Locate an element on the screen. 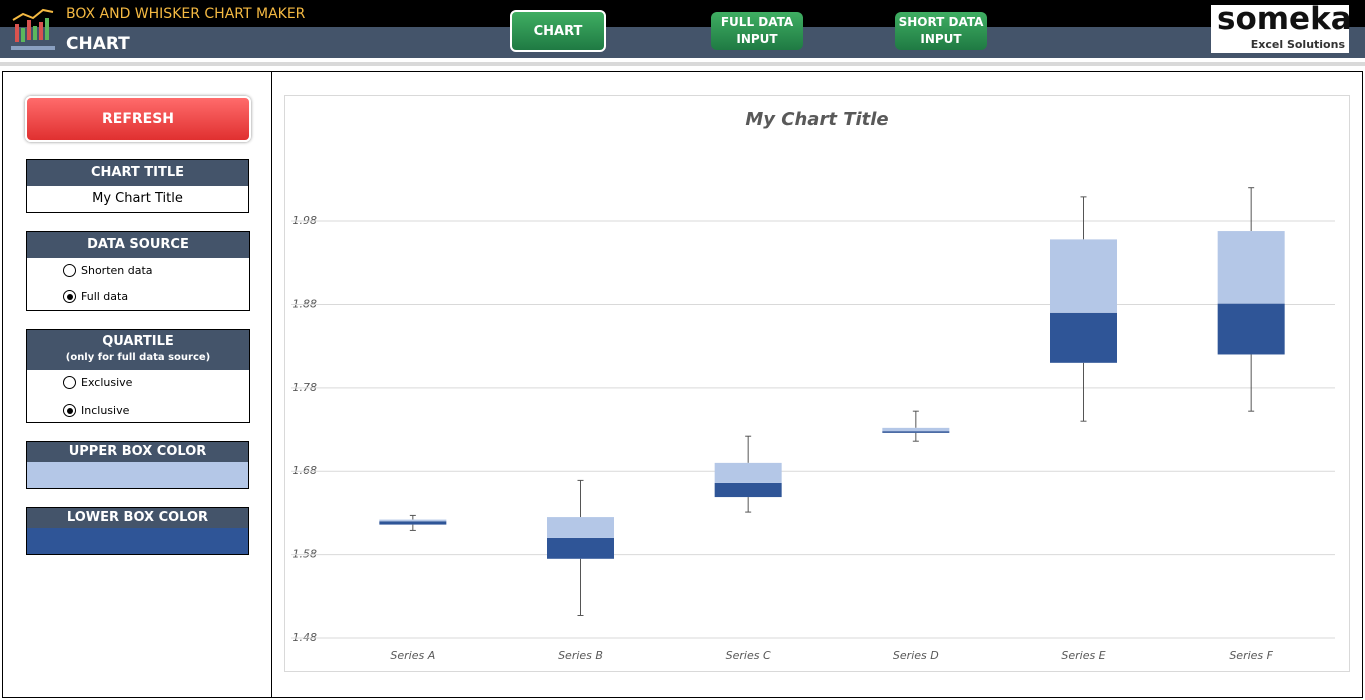  y-tick-label: 1.98 is located at coordinates (305, 220).